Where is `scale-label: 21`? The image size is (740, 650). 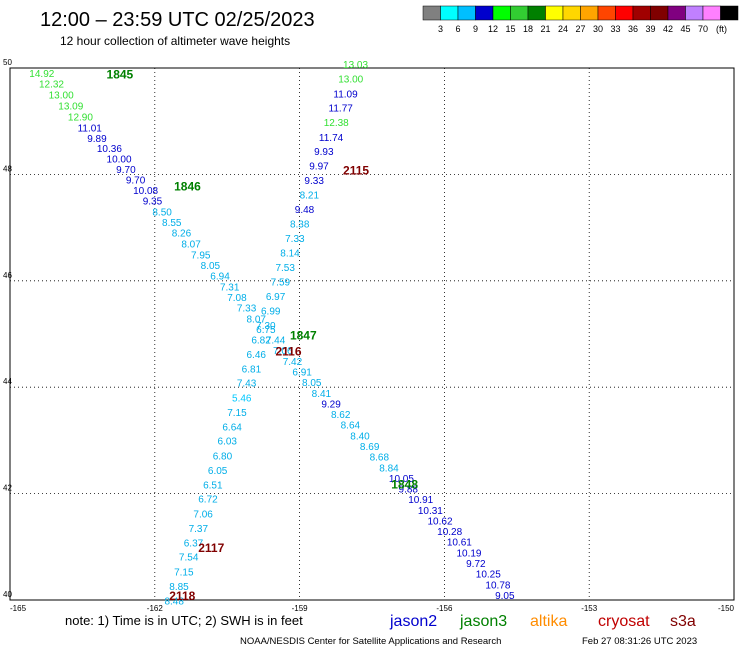
scale-label: 21 is located at coordinates (545, 29).